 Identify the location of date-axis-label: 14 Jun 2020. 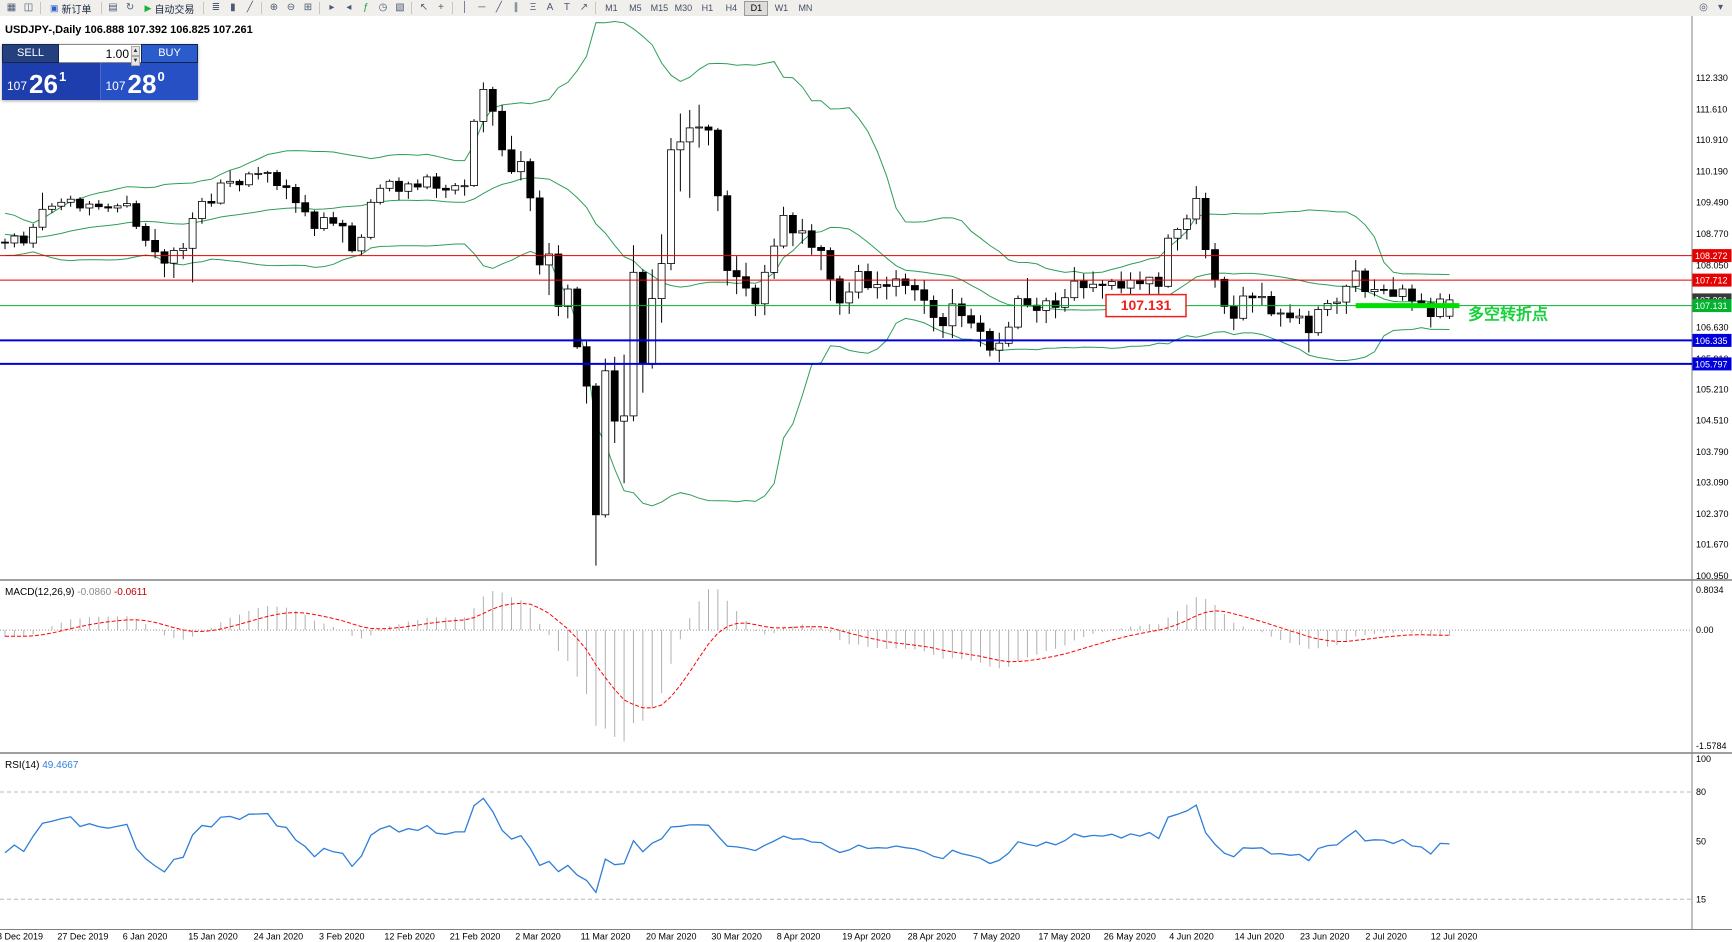
(1260, 937).